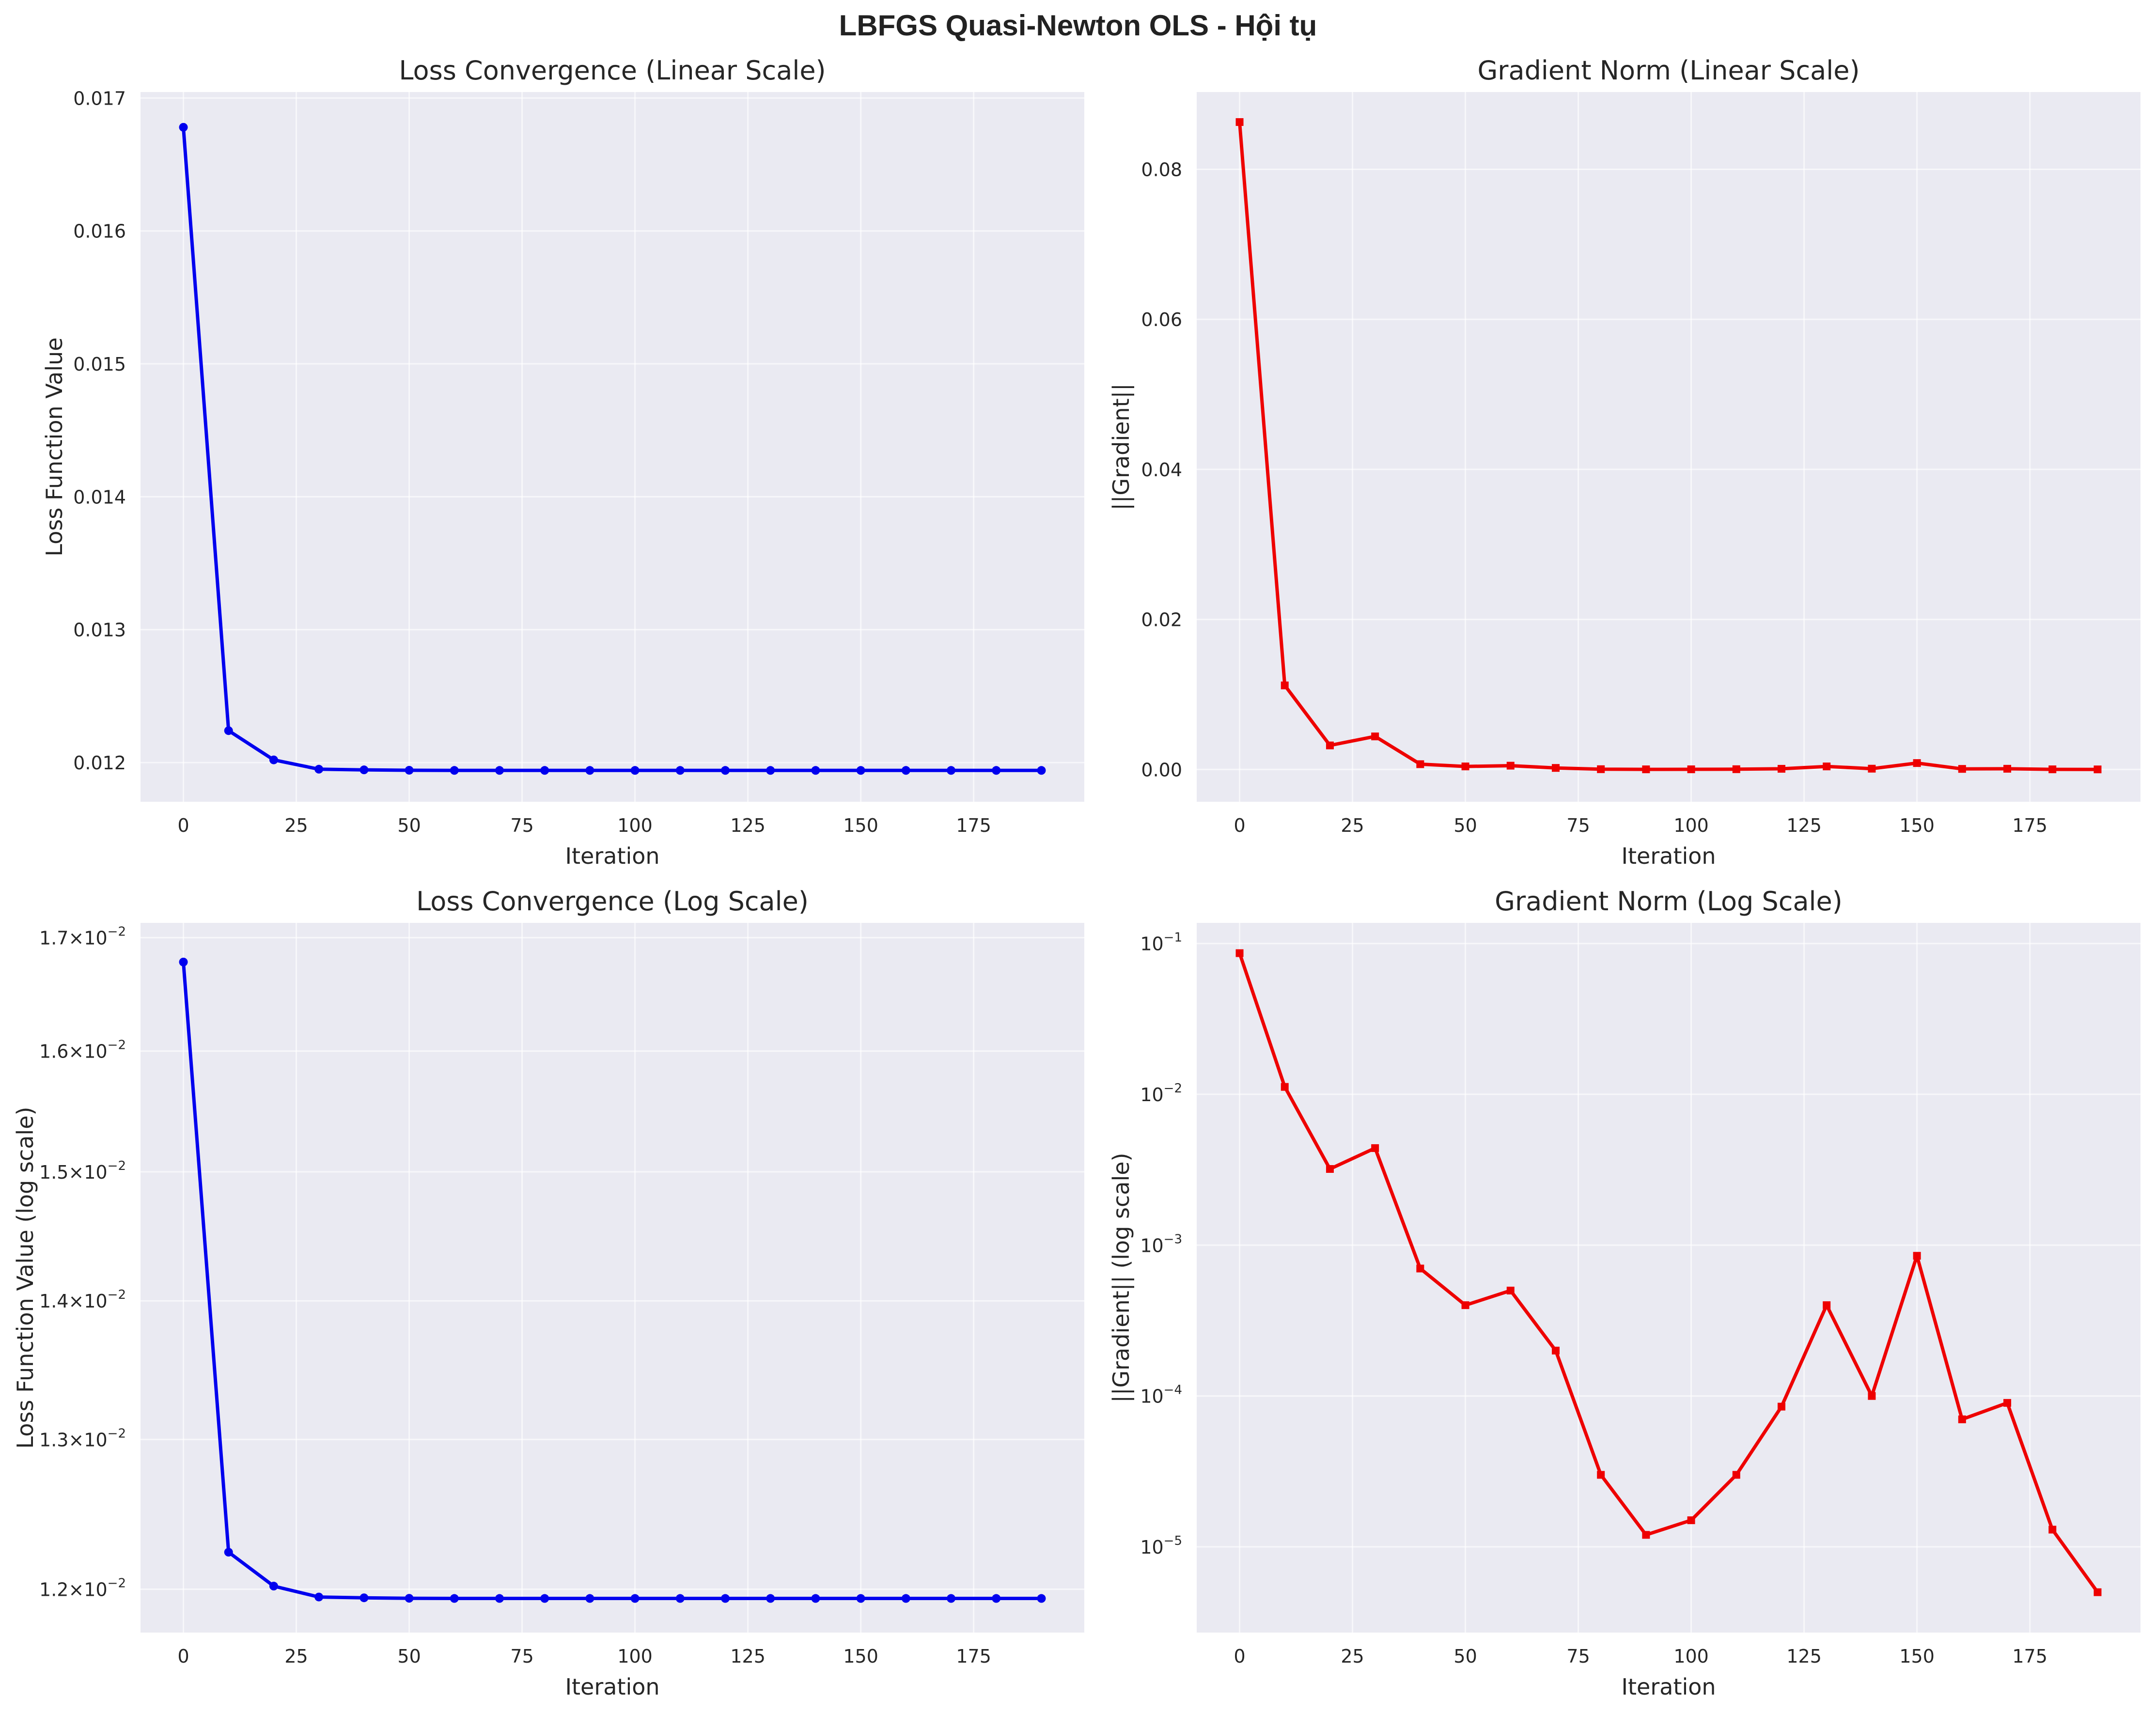 The width and height of the screenshot is (2156, 1713). I want to click on y-tick-label: 10⁻³, so click(1161, 1244).